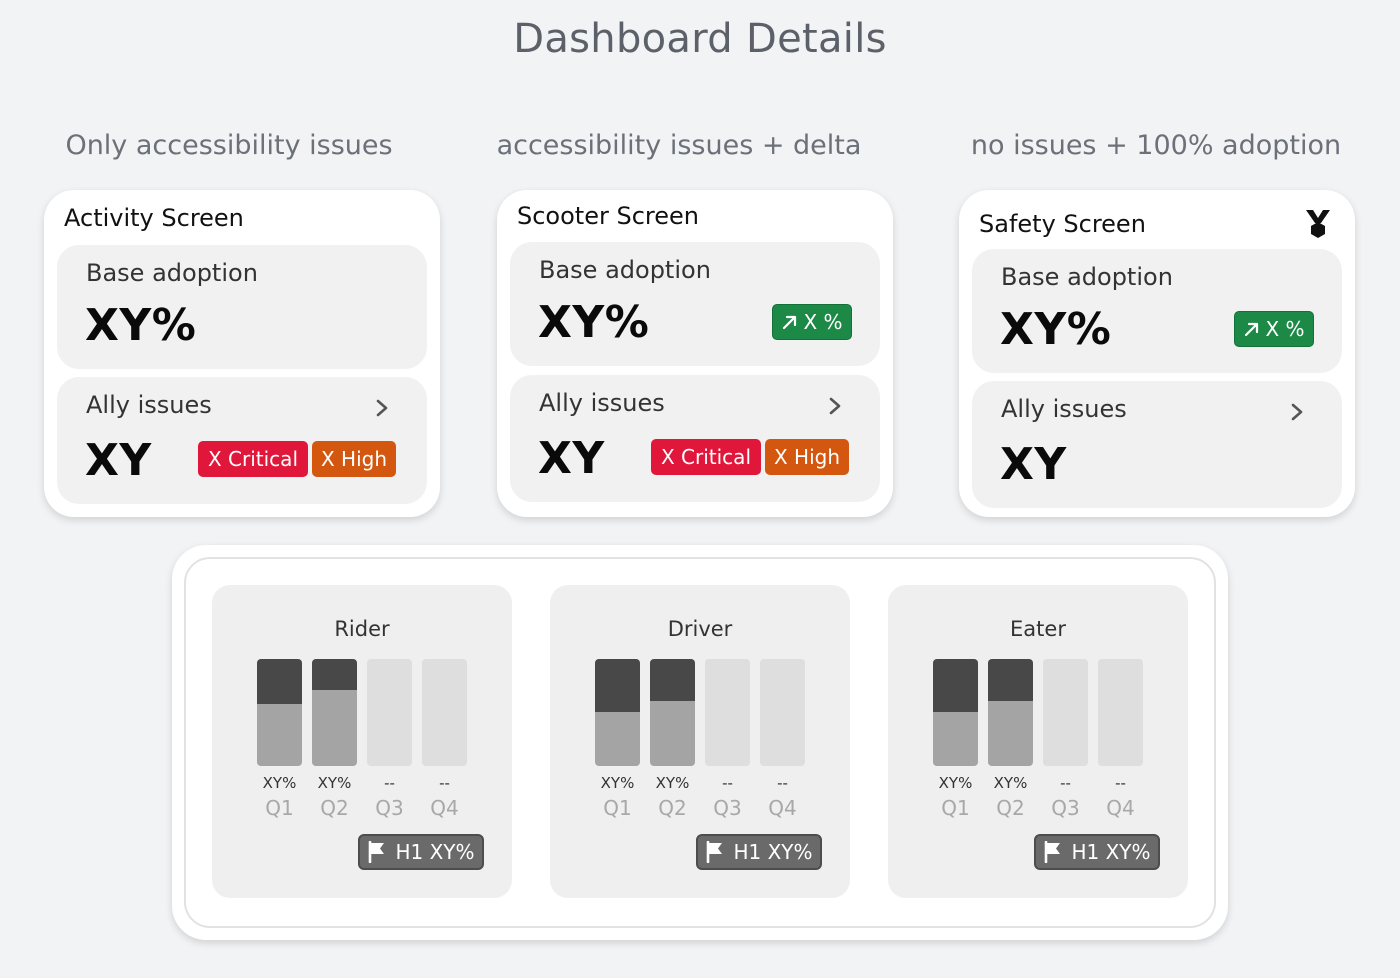 This screenshot has height=978, width=1400. What do you see at coordinates (362, 629) in the screenshot?
I see `segment-title: Rider` at bounding box center [362, 629].